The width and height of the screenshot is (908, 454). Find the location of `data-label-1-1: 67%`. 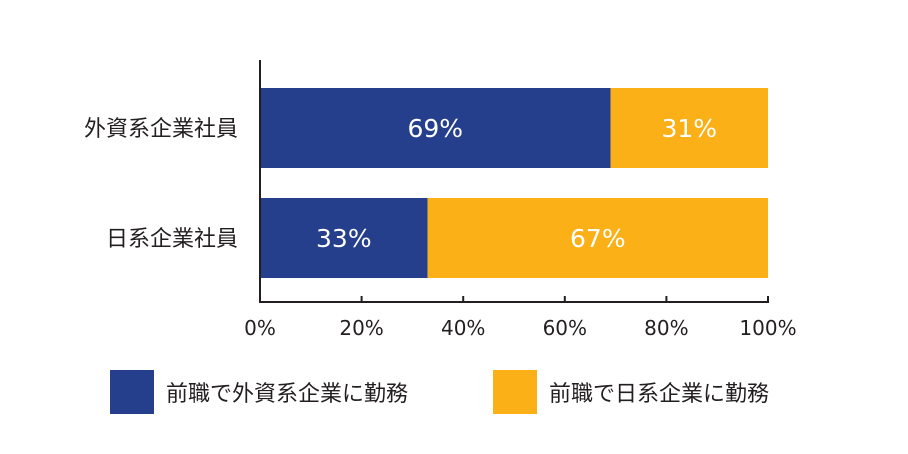

data-label-1-1: 67% is located at coordinates (598, 238).